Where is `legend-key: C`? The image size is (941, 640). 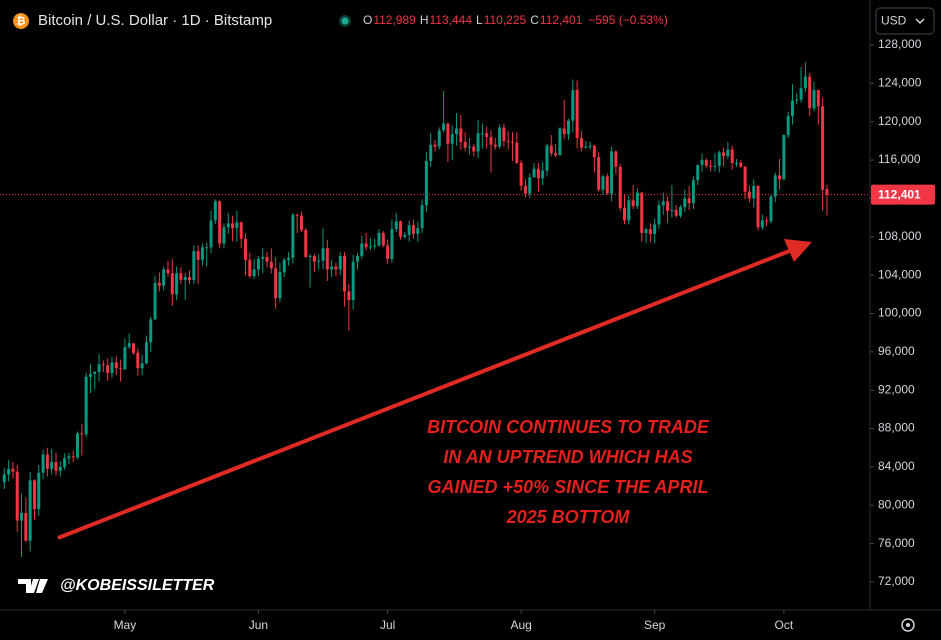 legend-key: C is located at coordinates (534, 20).